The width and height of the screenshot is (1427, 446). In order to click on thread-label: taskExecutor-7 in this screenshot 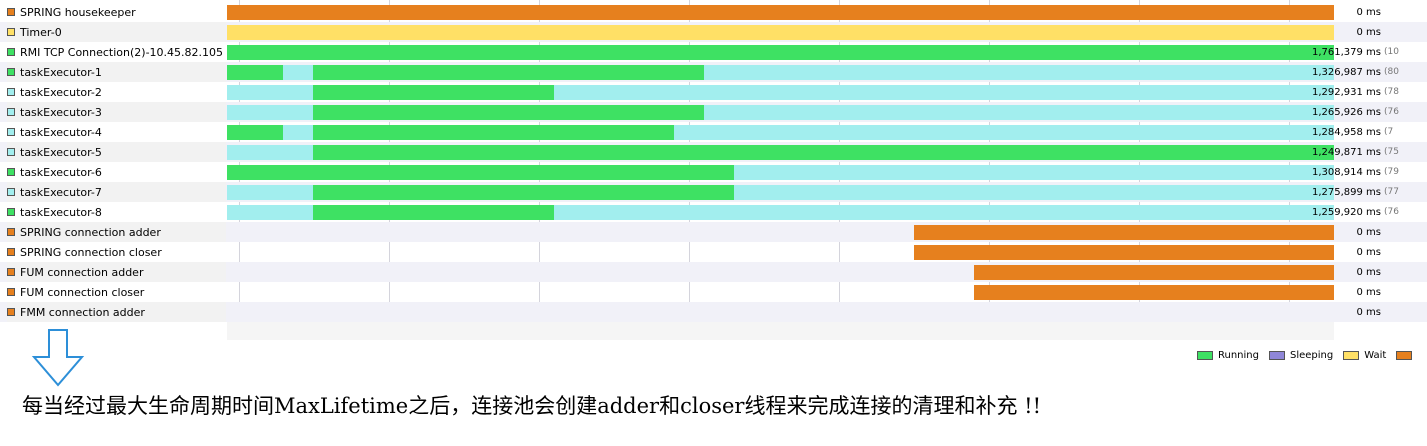, I will do `click(116, 192)`.